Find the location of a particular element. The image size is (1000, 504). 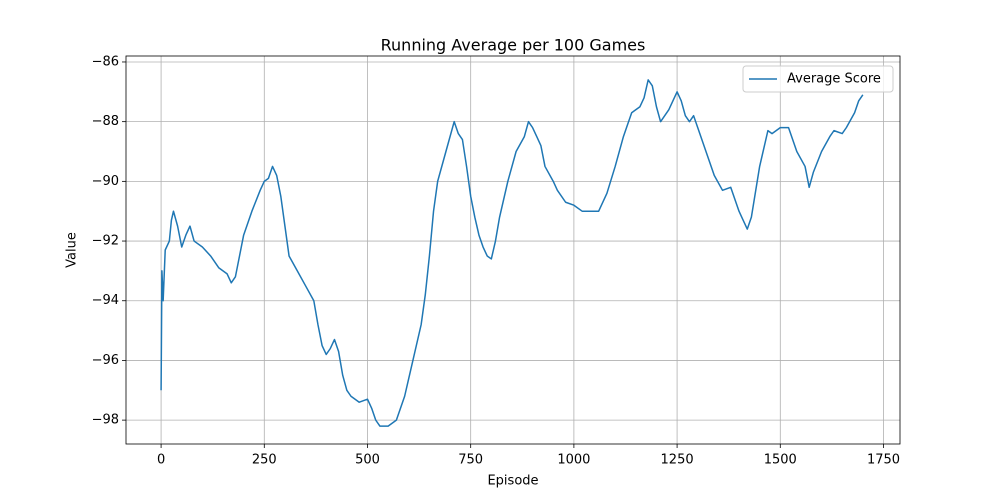

legend-box is located at coordinates (818, 79).